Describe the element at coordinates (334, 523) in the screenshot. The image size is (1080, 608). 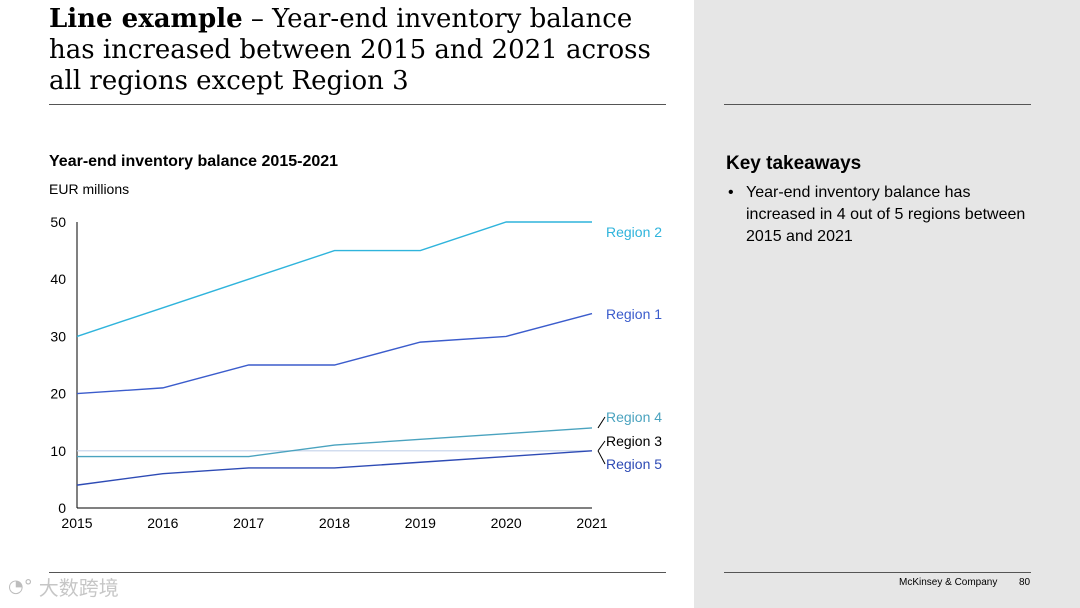
I see `x-tick-label: 2018` at that location.